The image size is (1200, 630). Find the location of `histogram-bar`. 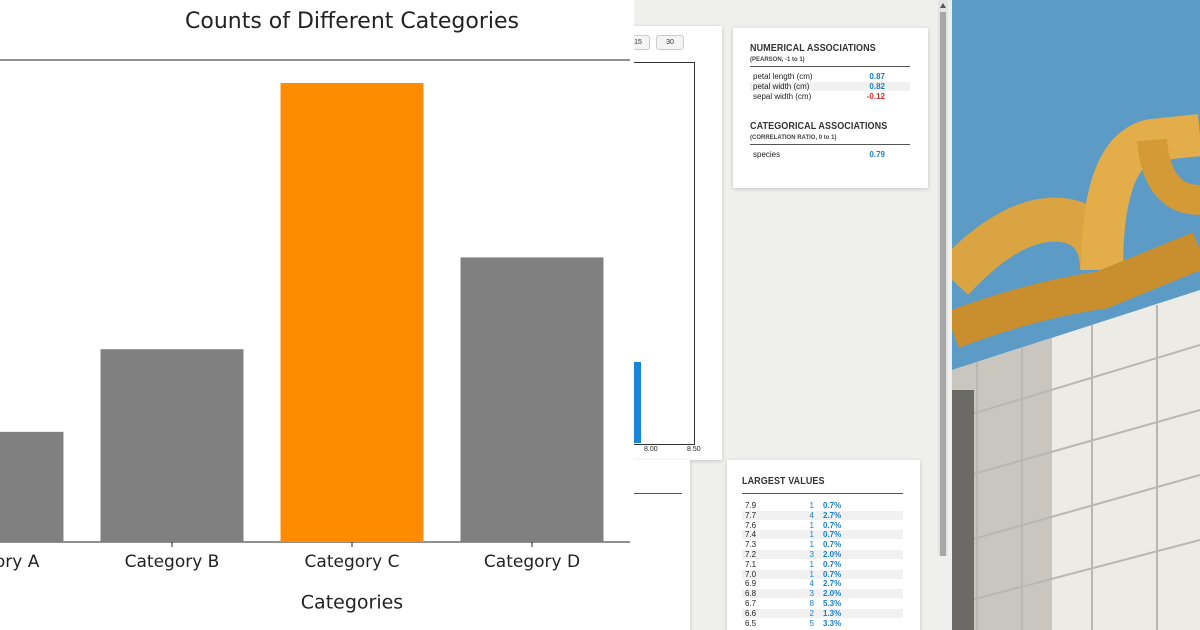

histogram-bar is located at coordinates (637, 402).